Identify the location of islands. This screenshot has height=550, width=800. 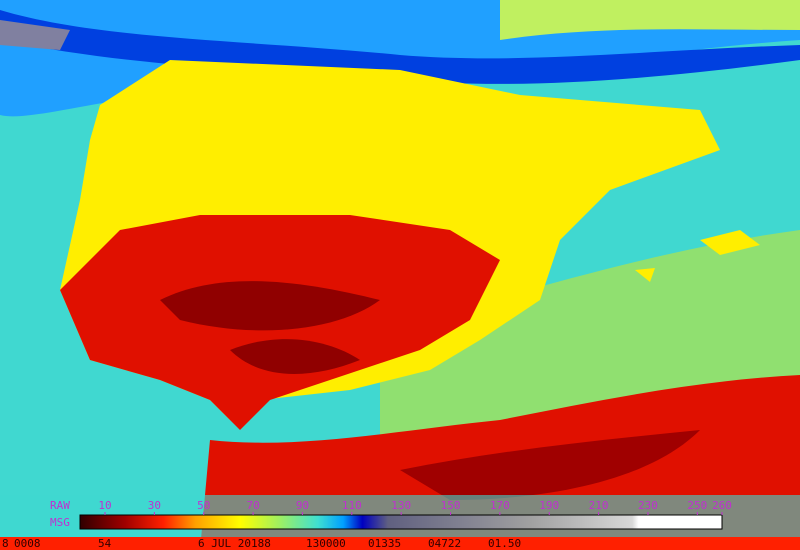
(697, 256).